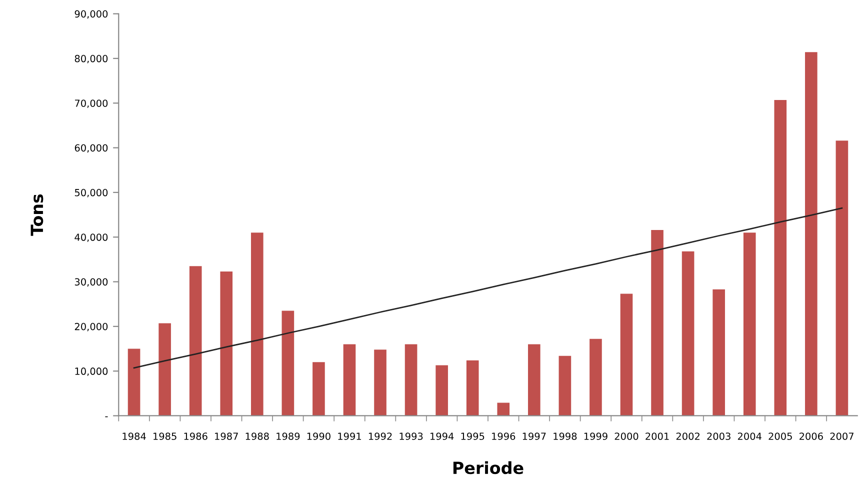  I want to click on x-tick-label: 1998, so click(565, 436).